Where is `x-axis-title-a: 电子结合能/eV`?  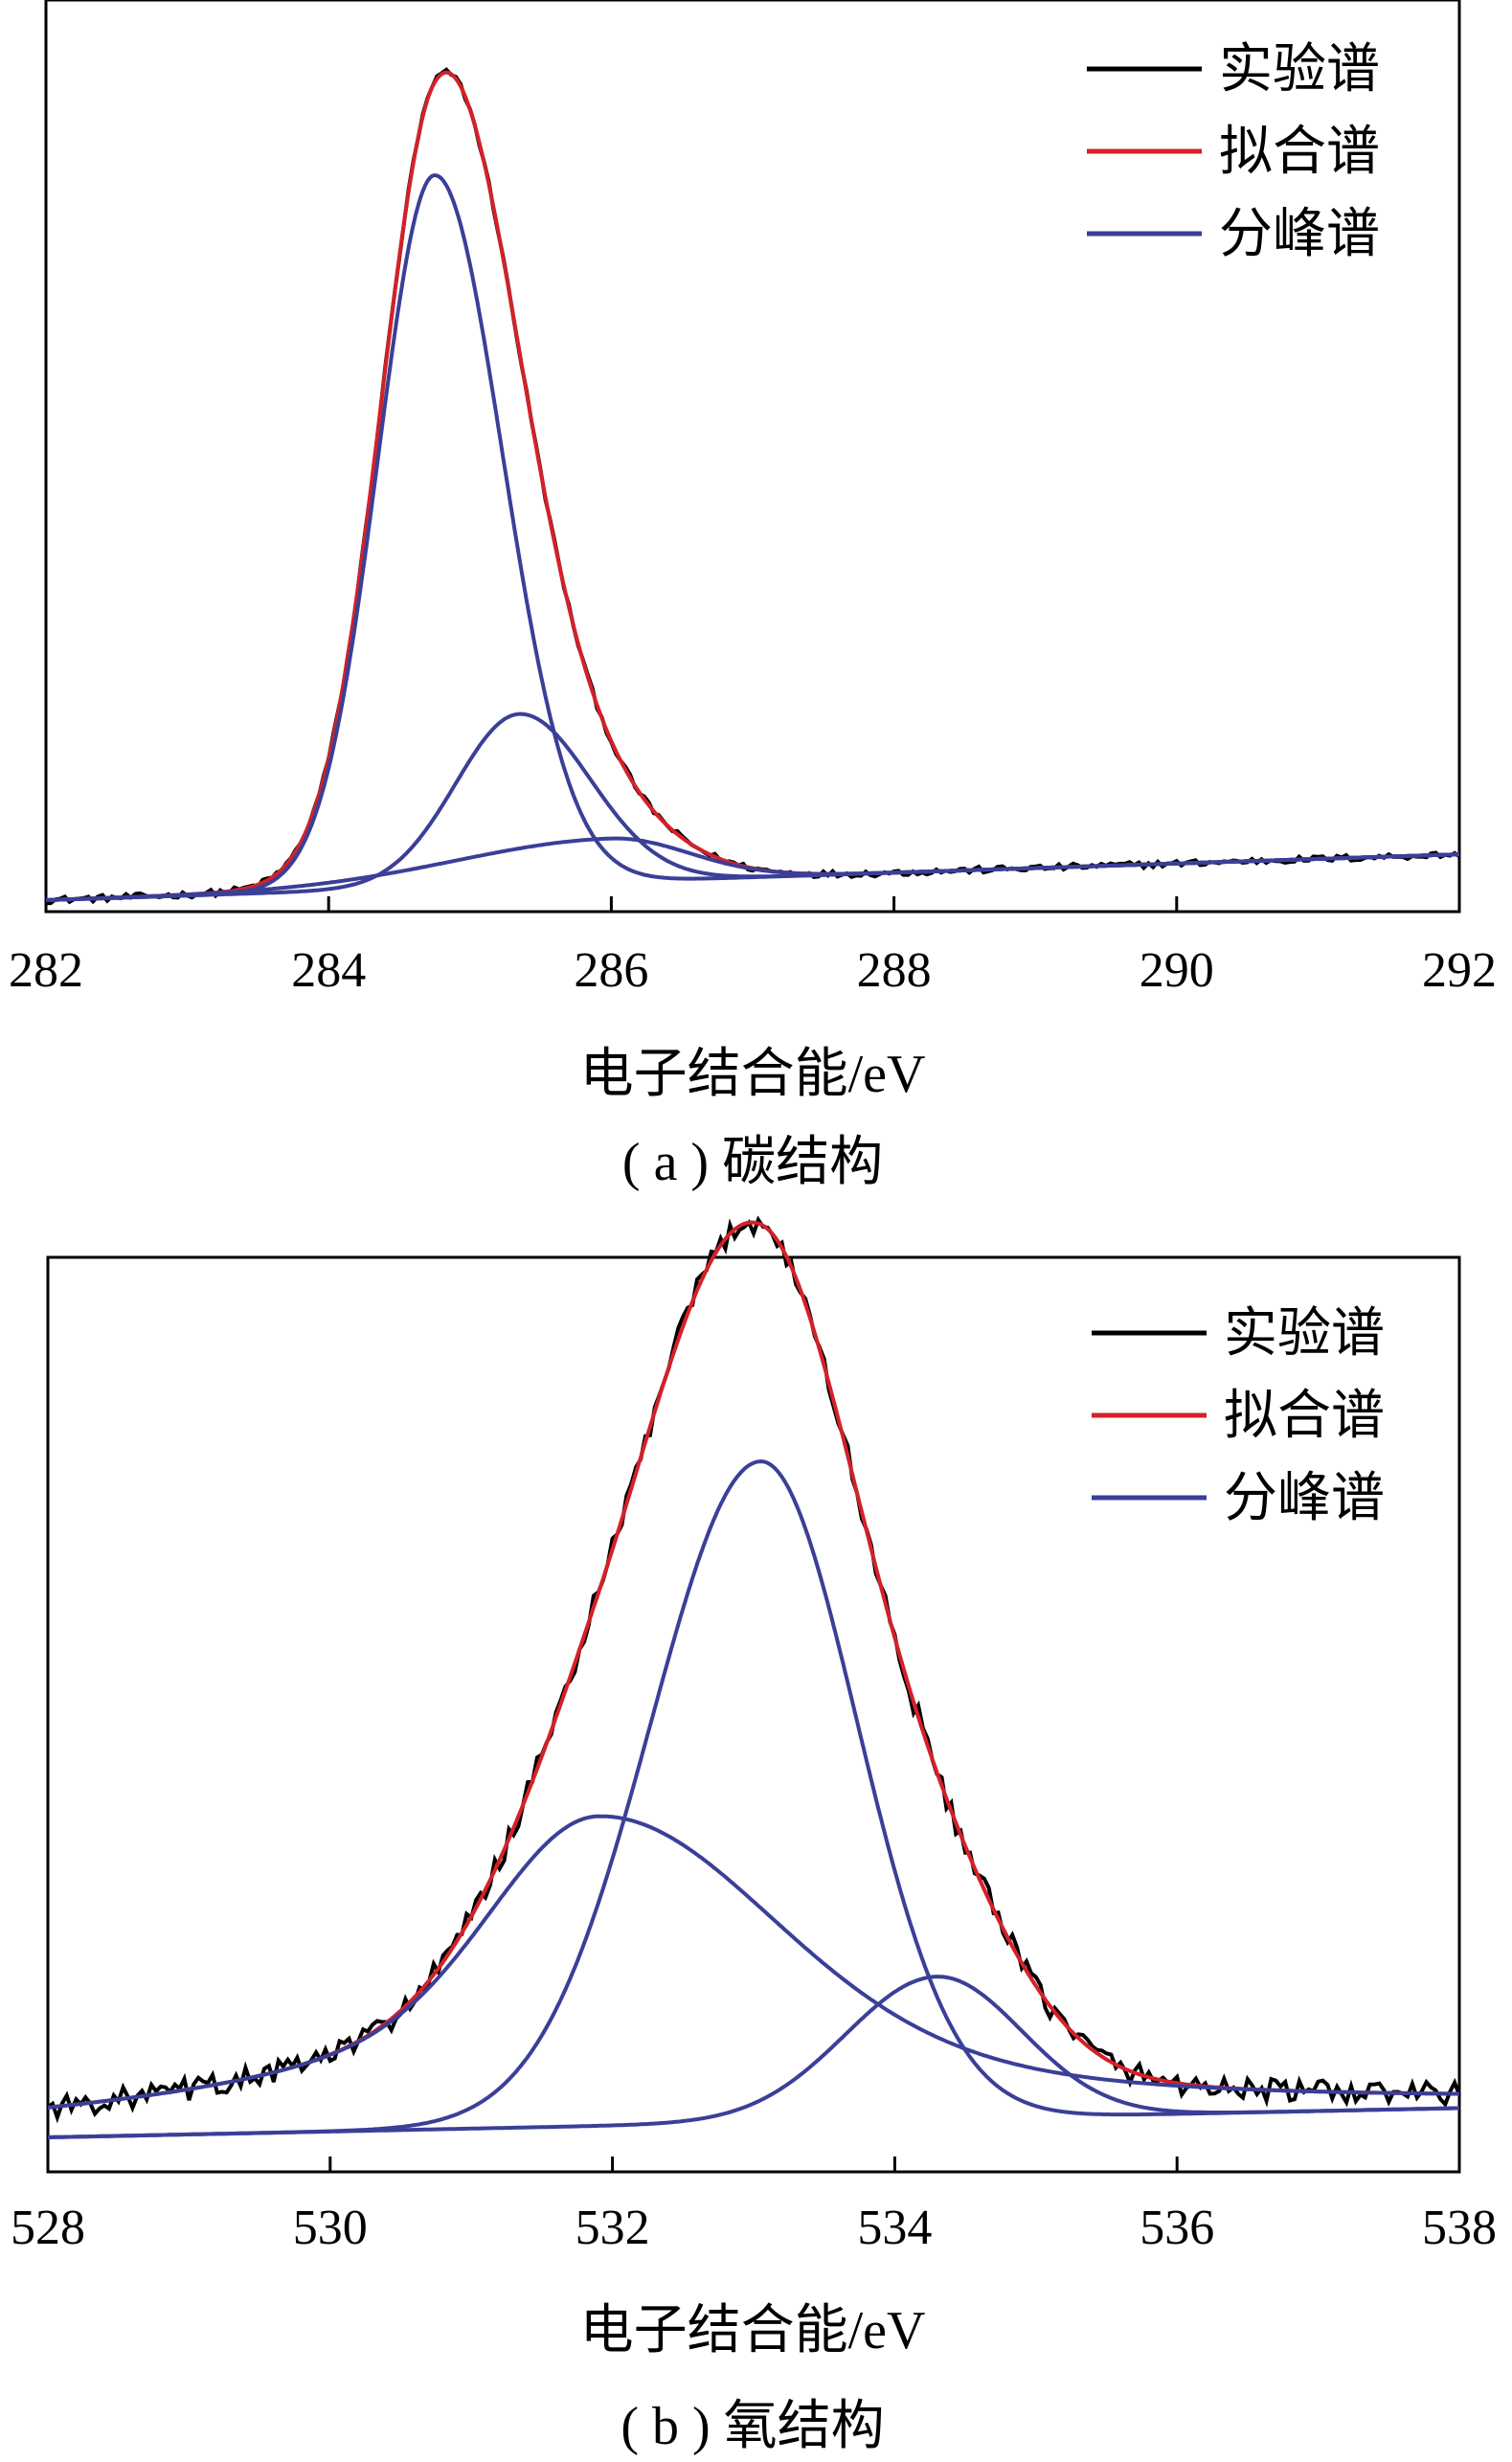 x-axis-title-a: 电子结合能/eV is located at coordinates (753, 1074).